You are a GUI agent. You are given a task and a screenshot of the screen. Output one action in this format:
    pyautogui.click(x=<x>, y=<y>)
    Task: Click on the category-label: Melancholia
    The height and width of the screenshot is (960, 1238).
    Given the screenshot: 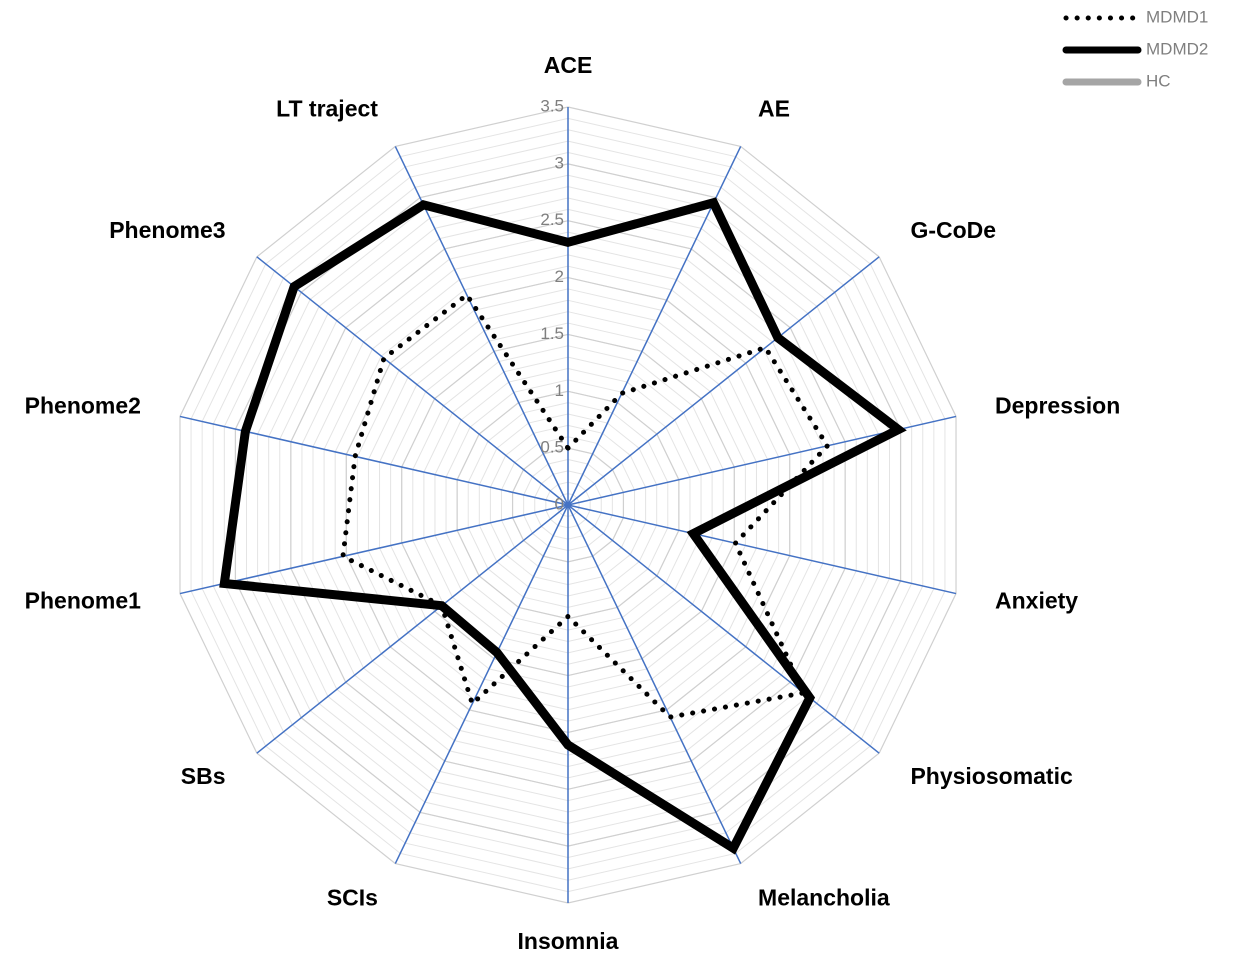 What is the action you would take?
    pyautogui.click(x=824, y=898)
    